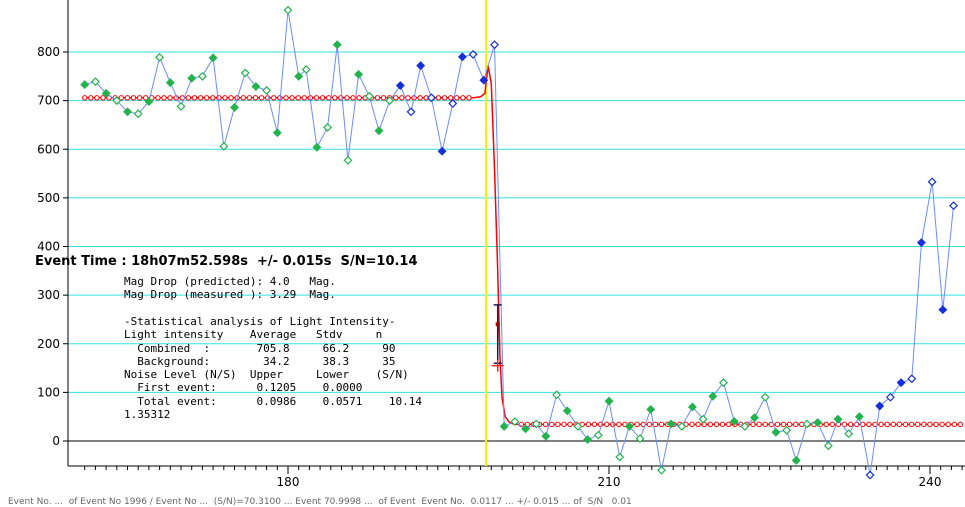 The height and width of the screenshot is (507, 965). Describe the element at coordinates (609, 482) in the screenshot. I see `x-tick-label: 210` at that location.